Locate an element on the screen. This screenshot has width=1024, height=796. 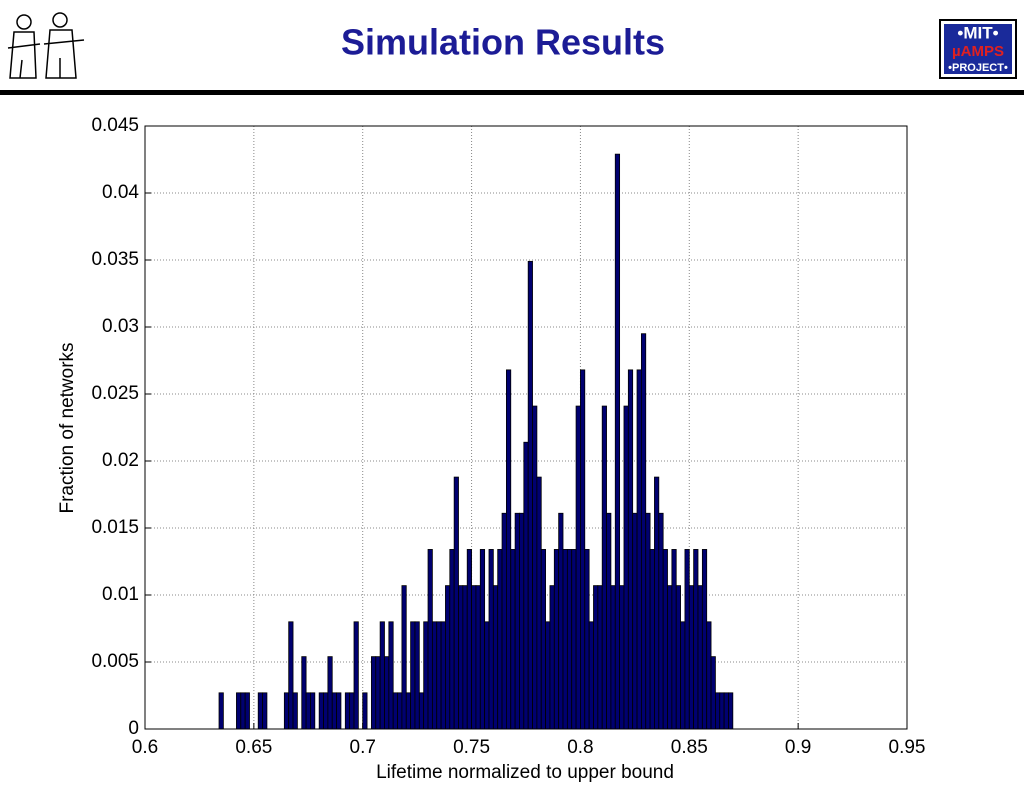
x-tick-label: 0.85 is located at coordinates (689, 747).